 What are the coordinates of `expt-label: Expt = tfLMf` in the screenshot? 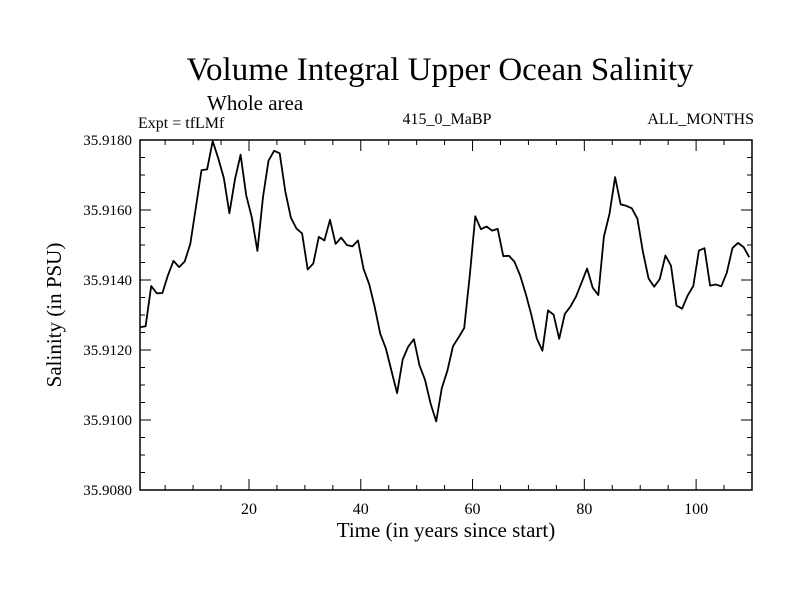 It's located at (181, 123).